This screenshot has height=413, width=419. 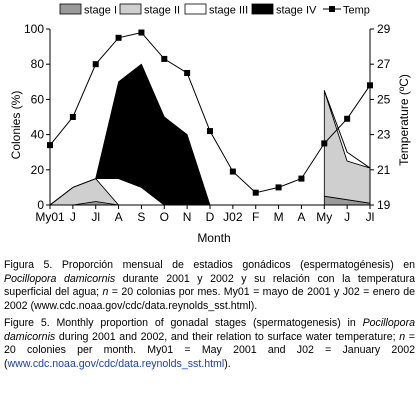 I want to click on legend-swatch-stage-IV, so click(x=262, y=9).